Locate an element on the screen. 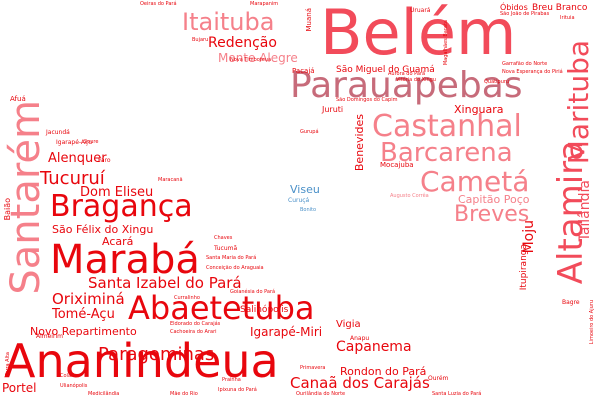 This screenshot has width=600, height=400. word-capanema: Capanema is located at coordinates (374, 347).